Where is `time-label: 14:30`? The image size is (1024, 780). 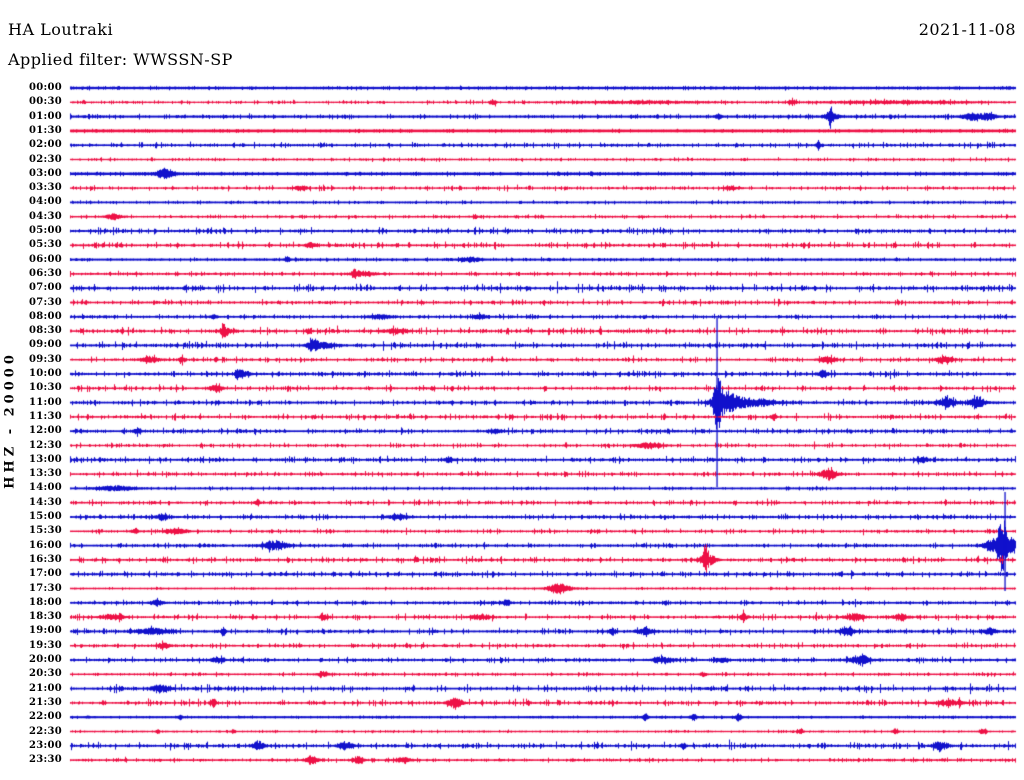
time-label: 14:30 is located at coordinates (45, 502).